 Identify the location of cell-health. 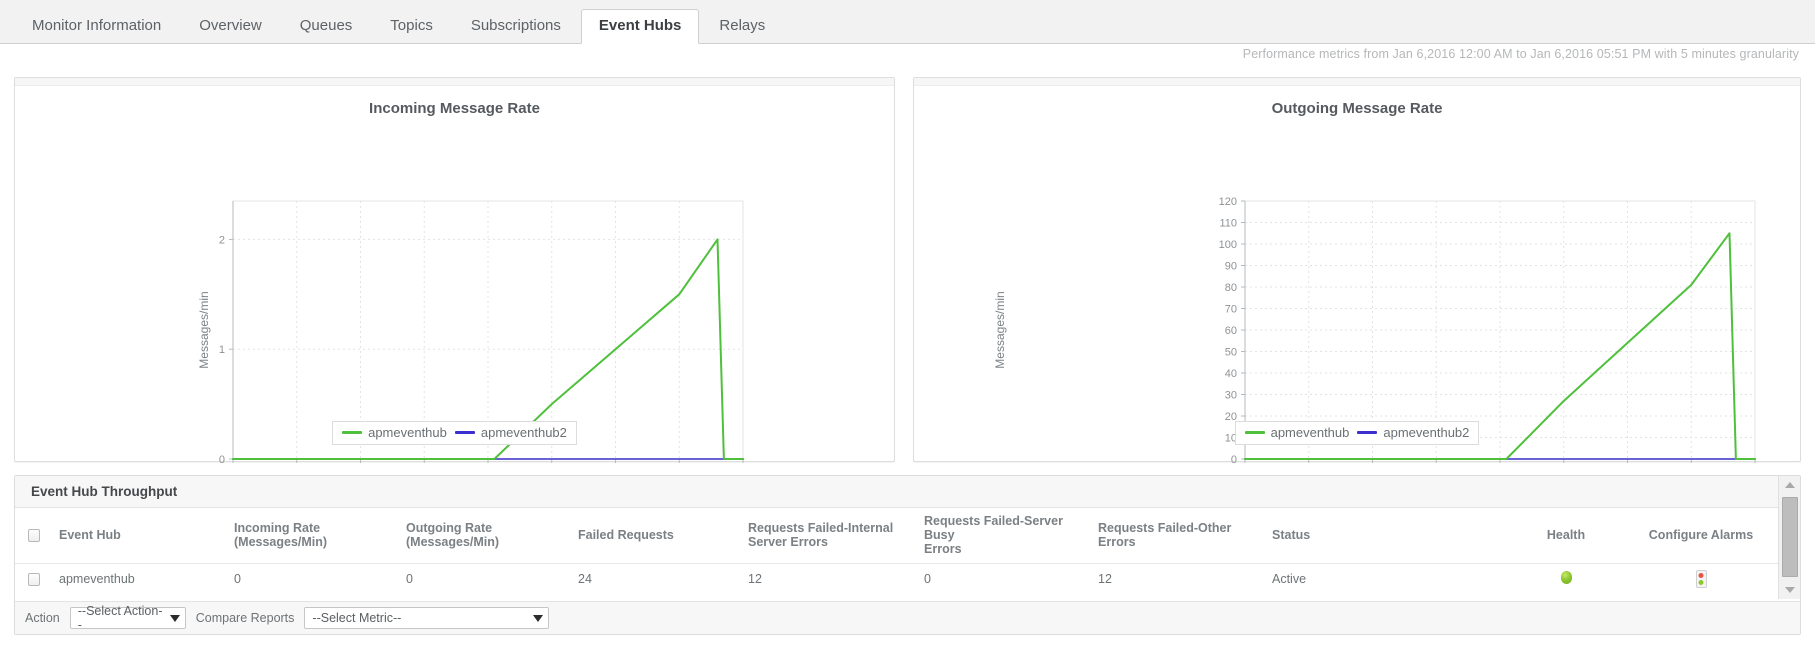
(1569, 577).